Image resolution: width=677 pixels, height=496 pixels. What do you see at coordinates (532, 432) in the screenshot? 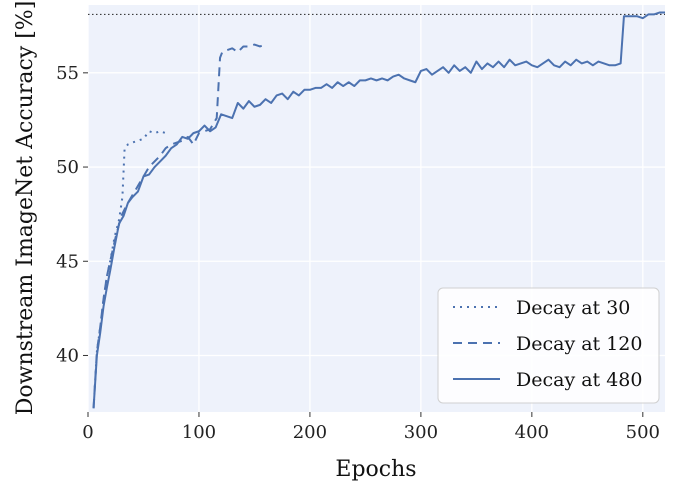
I see `x-tick-label: 400` at bounding box center [532, 432].